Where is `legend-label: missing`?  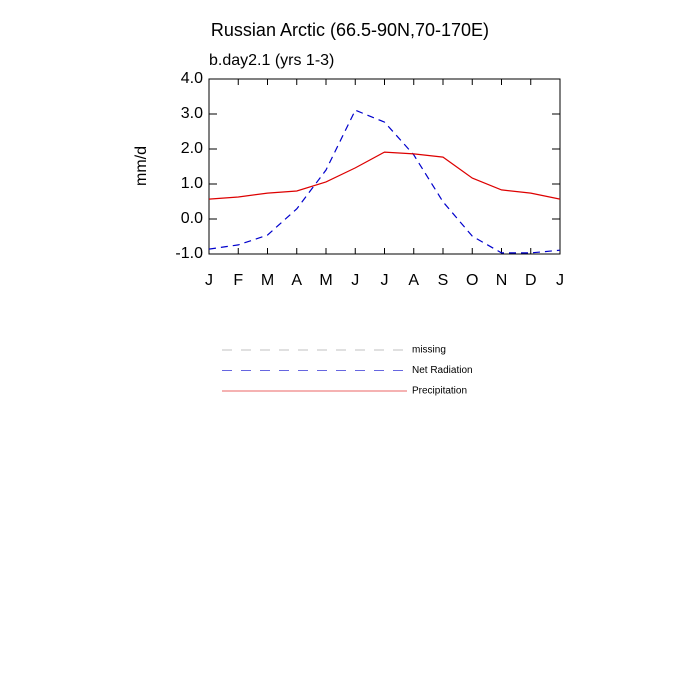 legend-label: missing is located at coordinates (429, 350).